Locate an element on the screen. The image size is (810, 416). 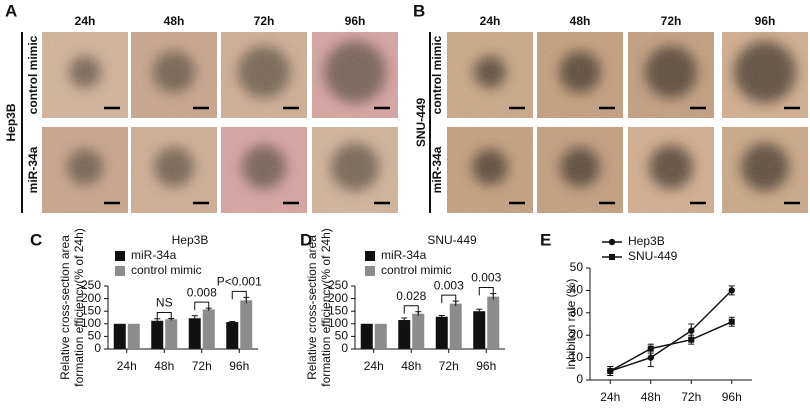
panel-letter: C is located at coordinates (36, 239).